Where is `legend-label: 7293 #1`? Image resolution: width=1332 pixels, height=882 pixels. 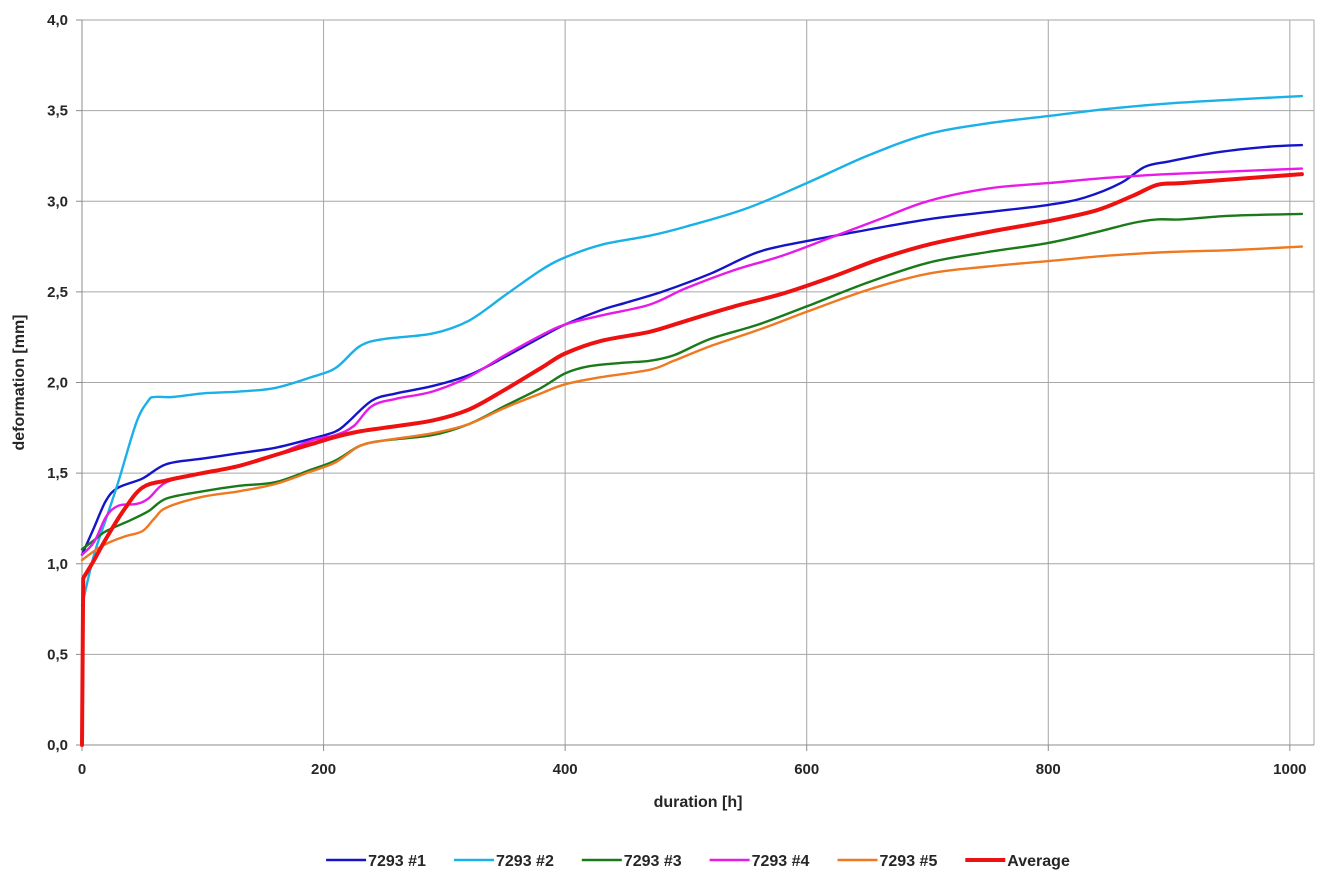 legend-label: 7293 #1 is located at coordinates (397, 861).